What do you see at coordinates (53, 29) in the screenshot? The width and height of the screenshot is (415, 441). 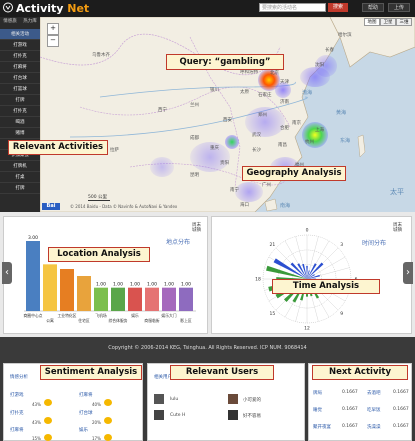 I see `zoom-in-icon: +` at bounding box center [53, 29].